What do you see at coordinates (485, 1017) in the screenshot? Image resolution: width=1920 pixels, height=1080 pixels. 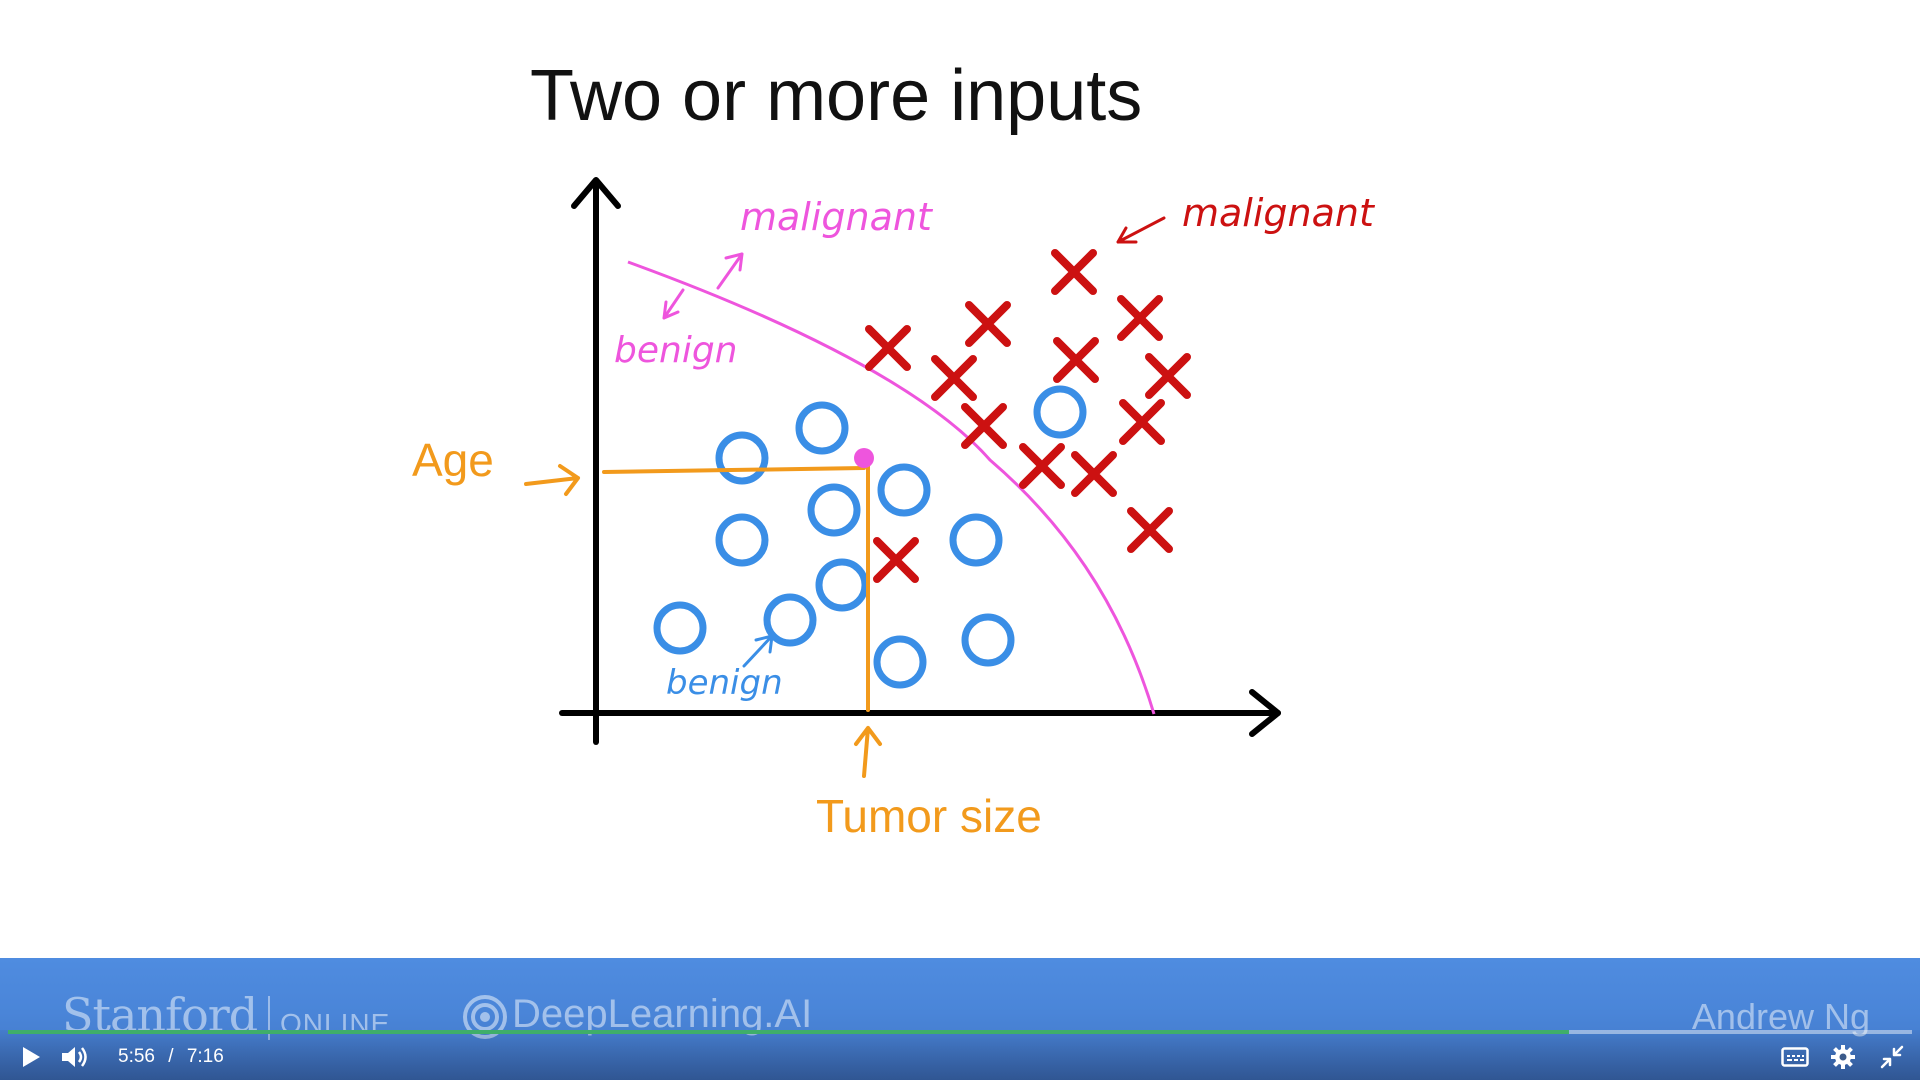 I see `deeplearning-logo-icon` at bounding box center [485, 1017].